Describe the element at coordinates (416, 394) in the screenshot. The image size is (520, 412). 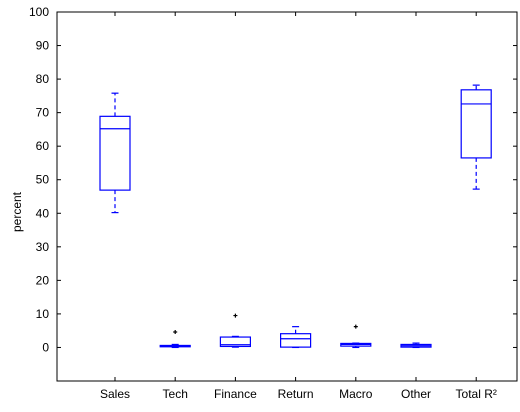
I see `x-tick-label: Other` at that location.